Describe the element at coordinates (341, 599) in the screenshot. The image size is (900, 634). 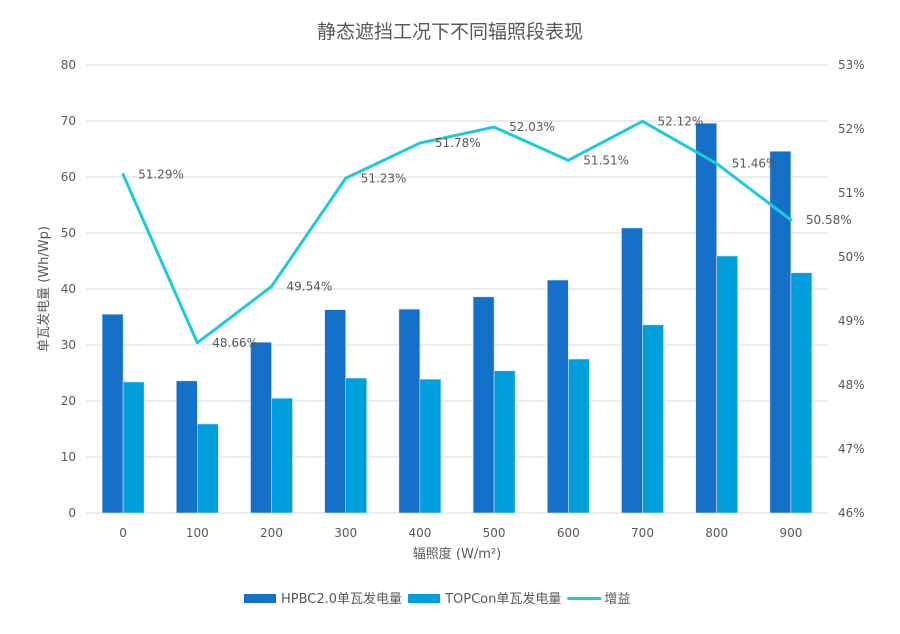
I see `legend-label: HPBC2.0单瓦发电量` at that location.